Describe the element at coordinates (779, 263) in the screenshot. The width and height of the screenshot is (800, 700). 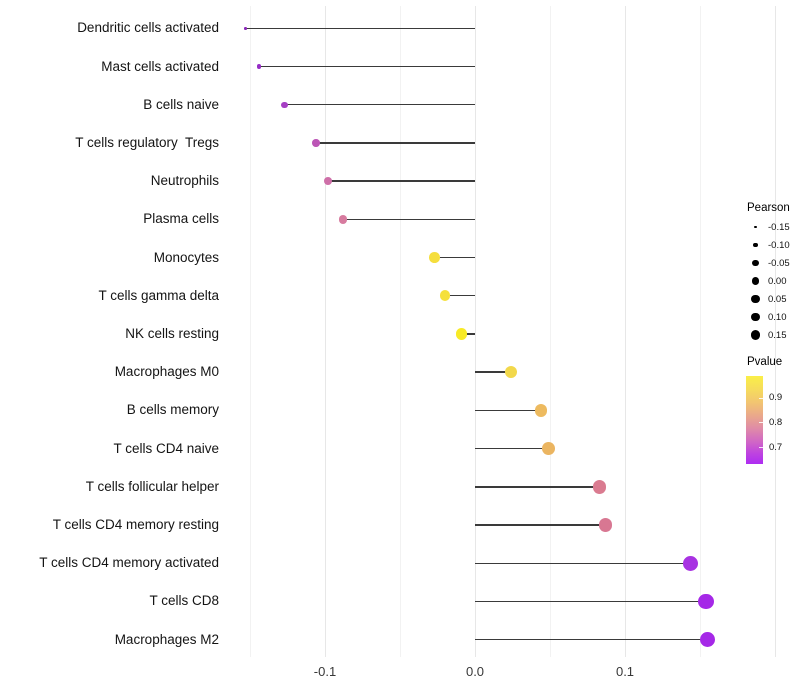
I see `pearson-legend-label: -0.05` at that location.